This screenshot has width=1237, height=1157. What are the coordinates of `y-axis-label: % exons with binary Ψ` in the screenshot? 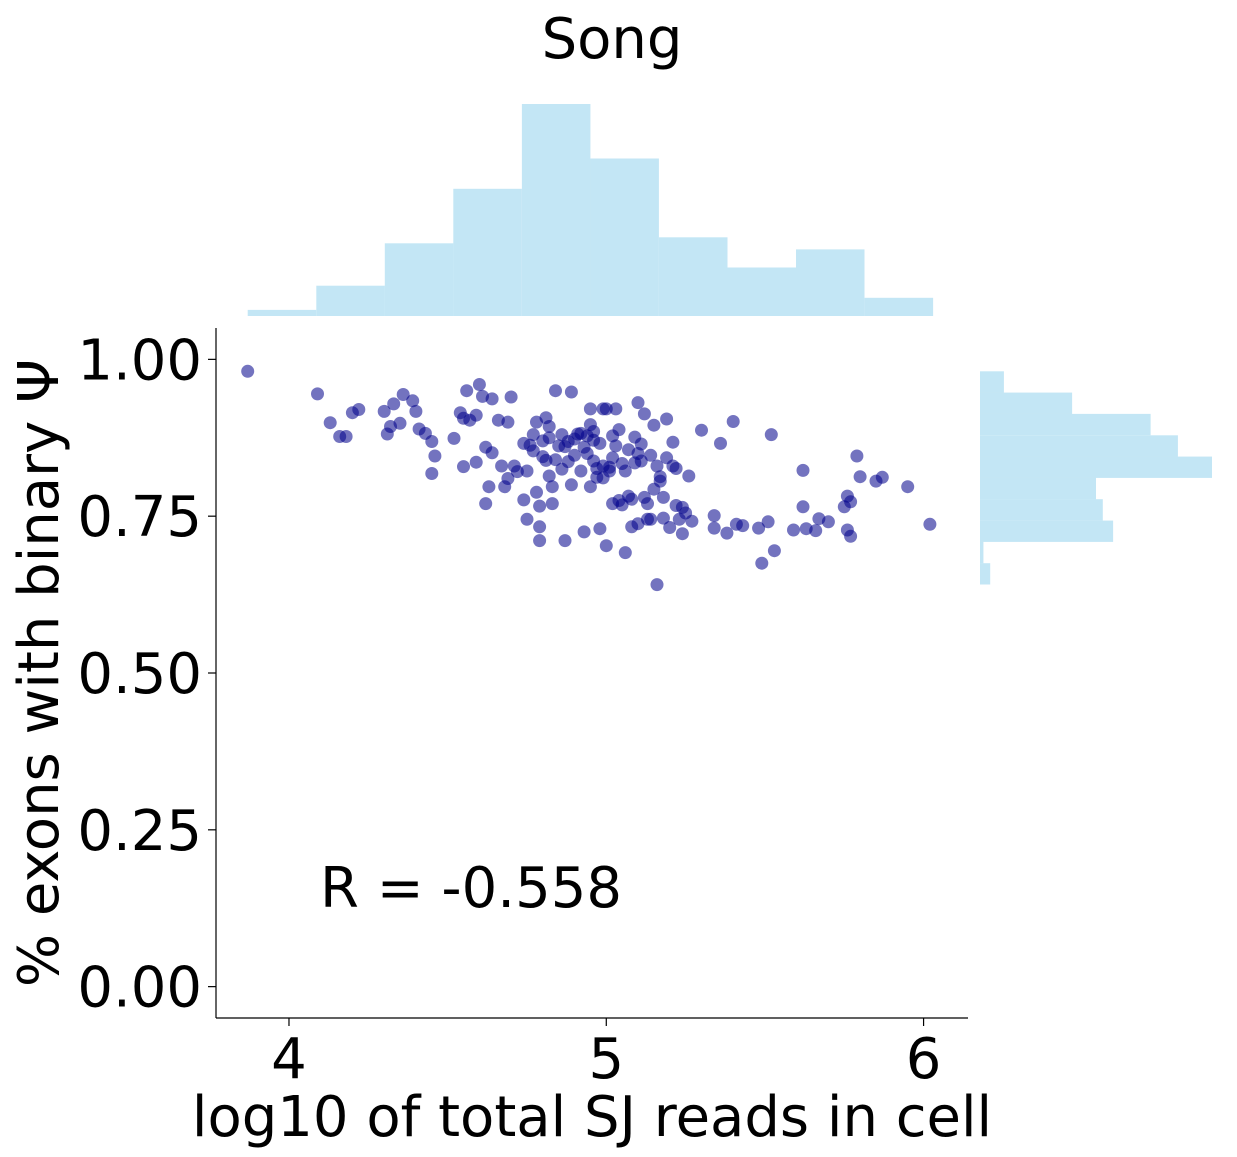 It's located at (39, 673).